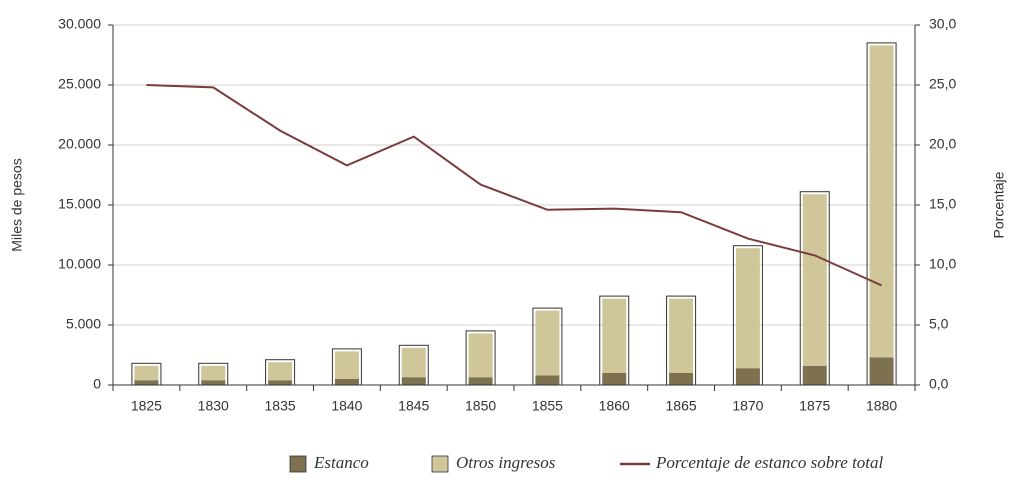 Image resolution: width=1024 pixels, height=483 pixels. What do you see at coordinates (681, 406) in the screenshot?
I see `x-tick-label: 1865` at bounding box center [681, 406].